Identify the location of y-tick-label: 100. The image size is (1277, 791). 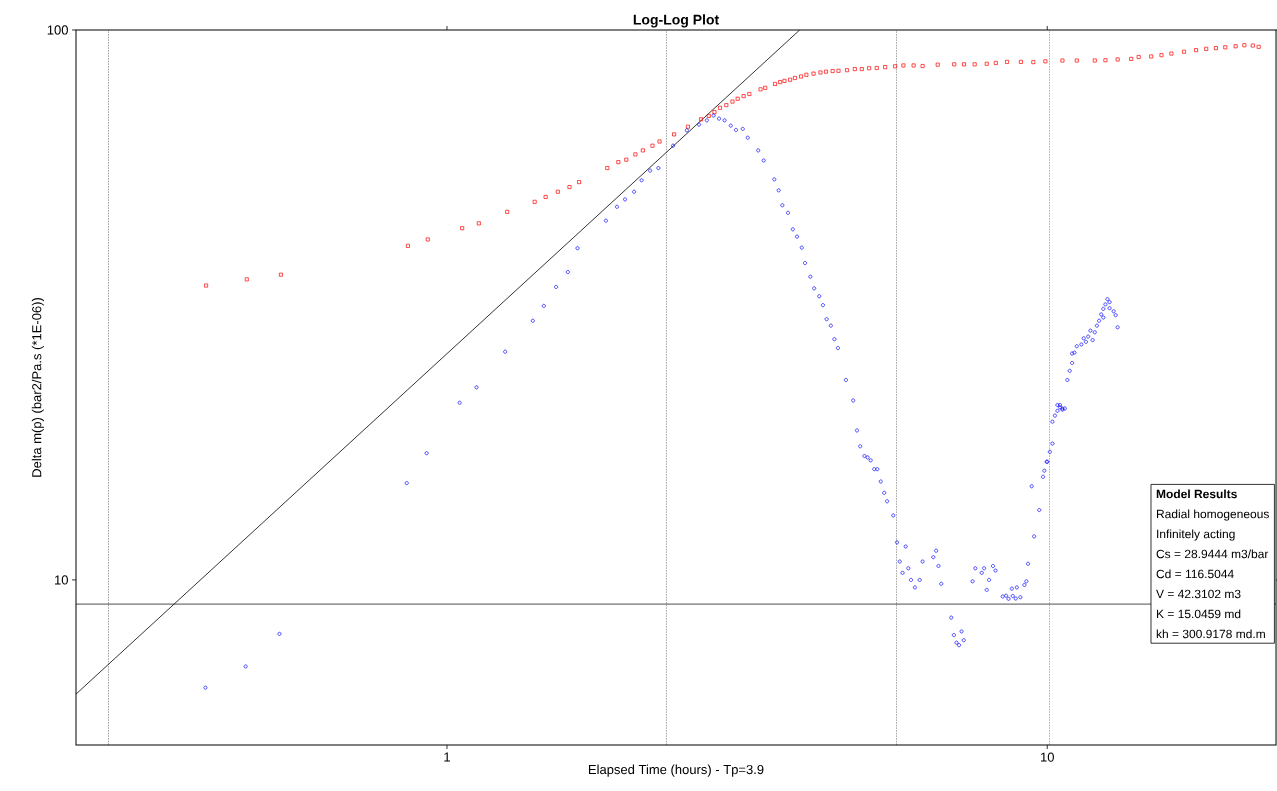
(57, 30).